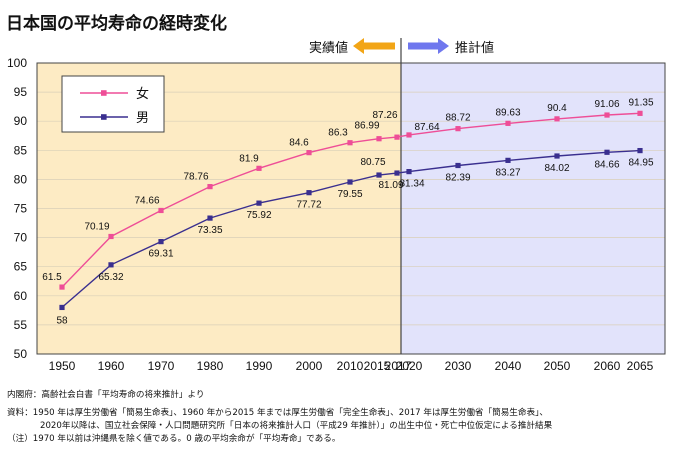 Image resolution: width=700 pixels, height=456 pixels. What do you see at coordinates (17, 208) in the screenshot?
I see `y-axis: 50 55 60 65 70 75 80 85 90 95 100` at bounding box center [17, 208].